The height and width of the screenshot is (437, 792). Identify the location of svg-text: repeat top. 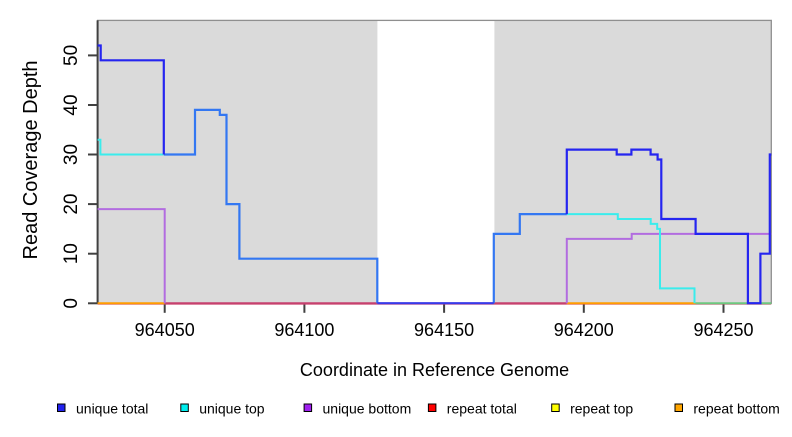
(601, 409).